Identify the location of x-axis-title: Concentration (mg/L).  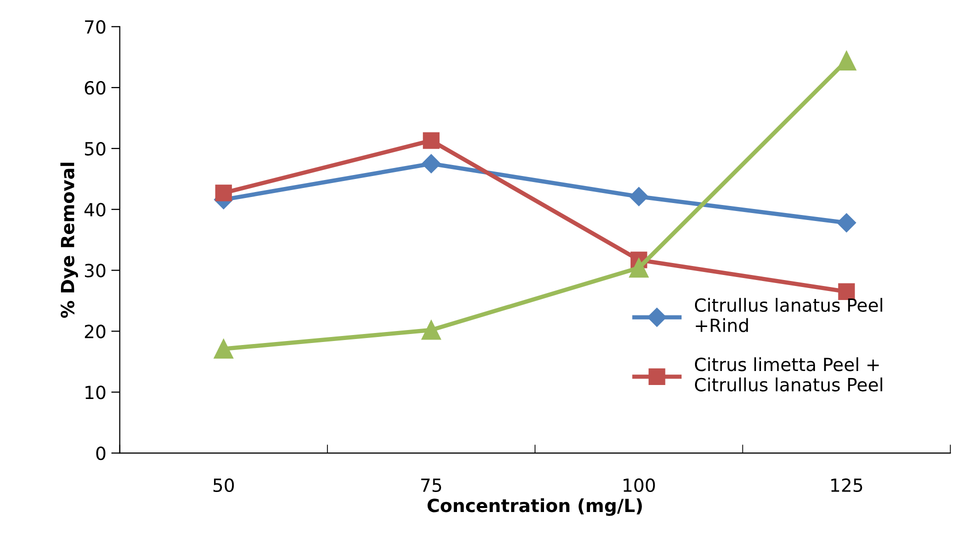
(535, 507).